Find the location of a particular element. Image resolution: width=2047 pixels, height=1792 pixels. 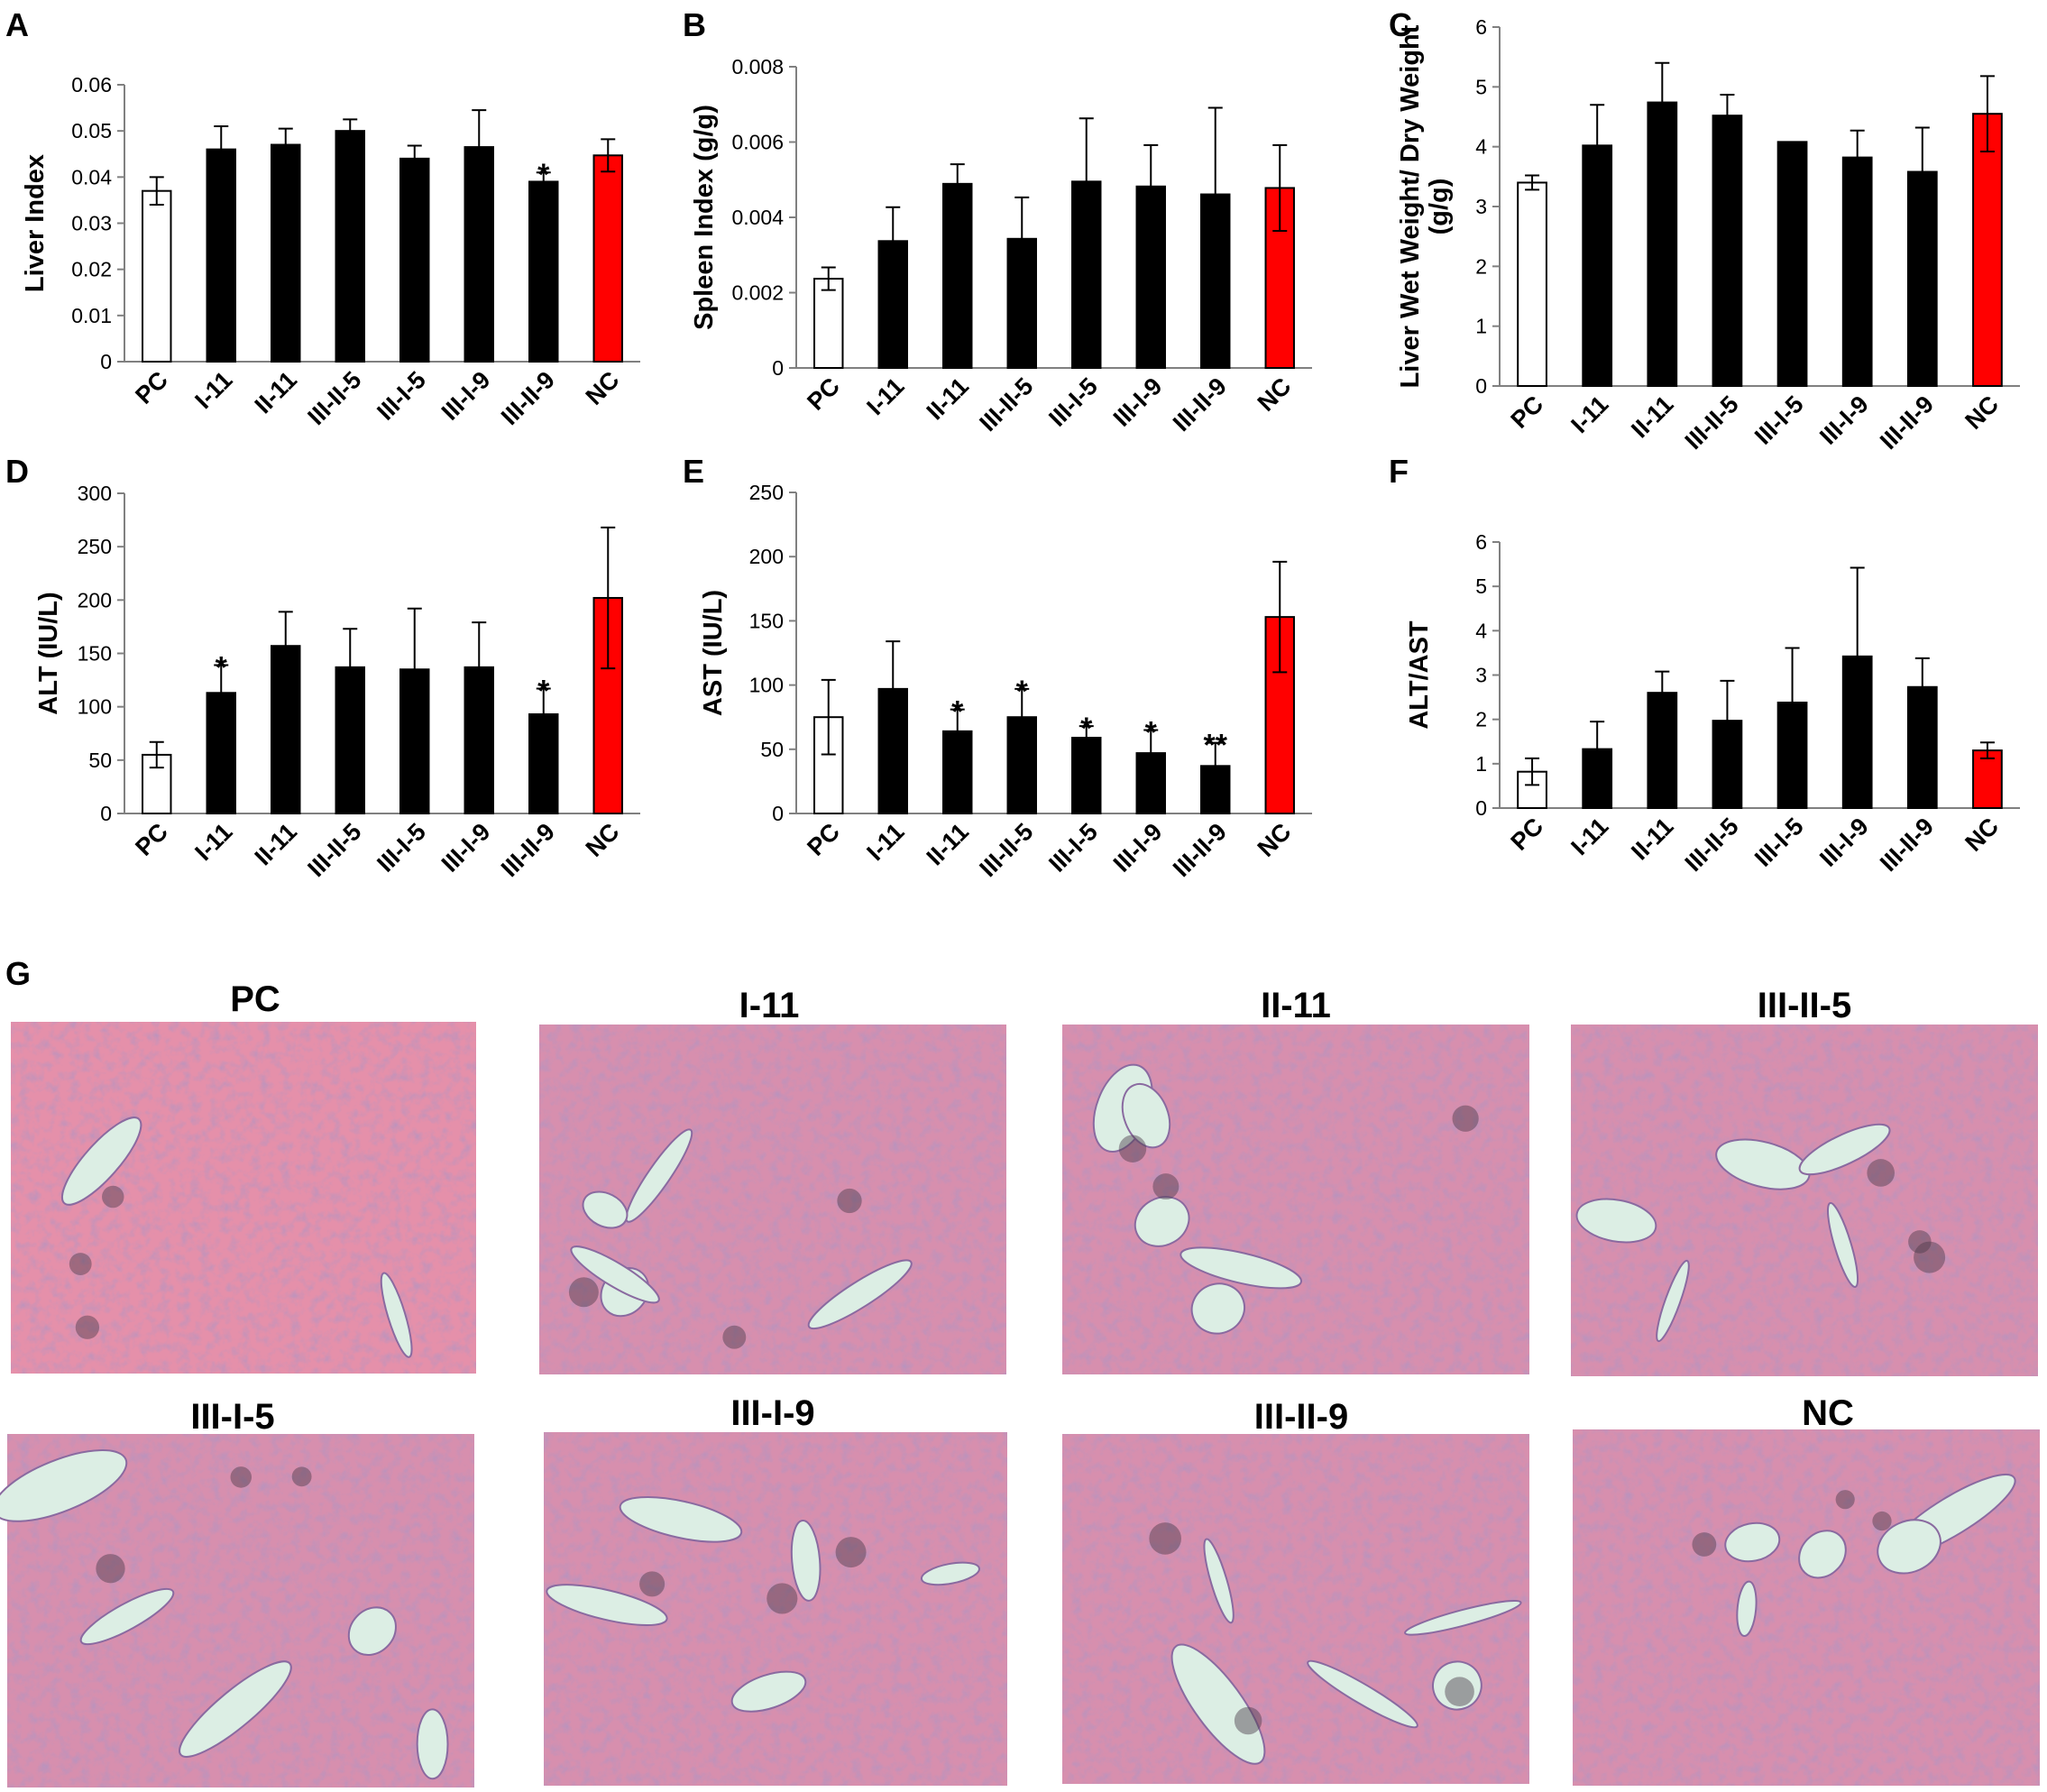

y-tick-label: 50 is located at coordinates (100, 760).